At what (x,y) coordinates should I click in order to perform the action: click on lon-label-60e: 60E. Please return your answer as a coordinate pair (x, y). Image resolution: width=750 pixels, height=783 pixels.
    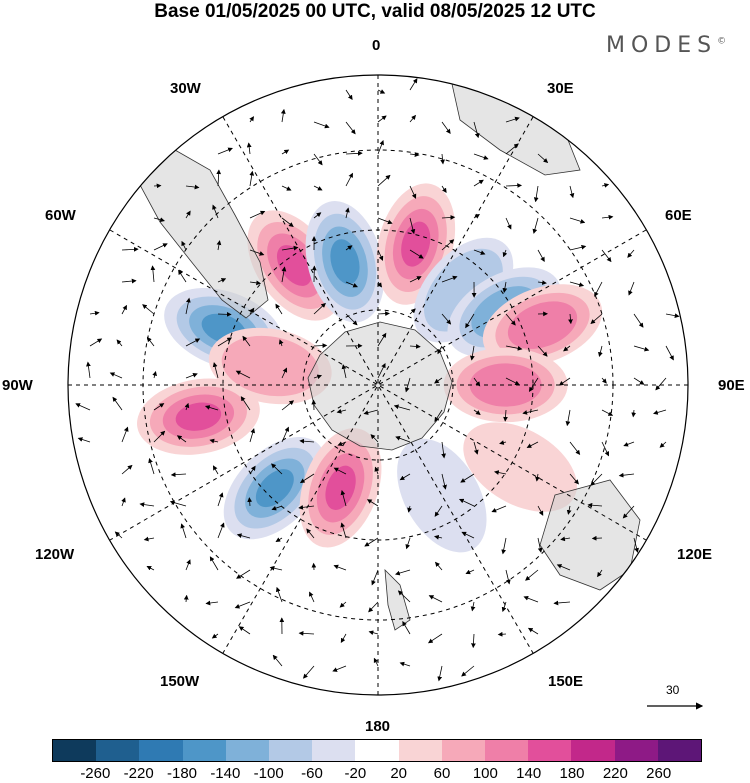
    Looking at the image, I should click on (678, 215).